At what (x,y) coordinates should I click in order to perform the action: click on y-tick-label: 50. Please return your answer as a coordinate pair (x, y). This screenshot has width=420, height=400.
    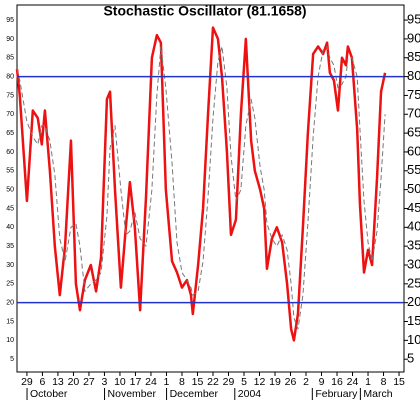
    Looking at the image, I should click on (413, 188).